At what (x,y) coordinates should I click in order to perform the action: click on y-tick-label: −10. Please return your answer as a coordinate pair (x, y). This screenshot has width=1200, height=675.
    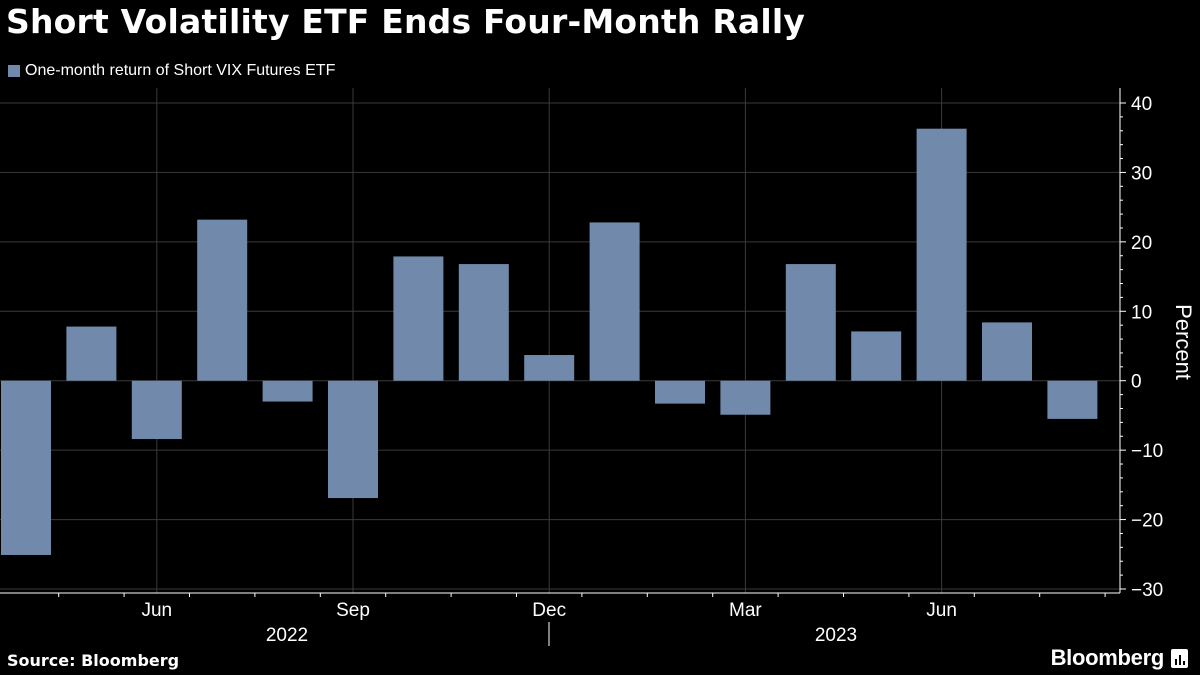
    Looking at the image, I should click on (1147, 451).